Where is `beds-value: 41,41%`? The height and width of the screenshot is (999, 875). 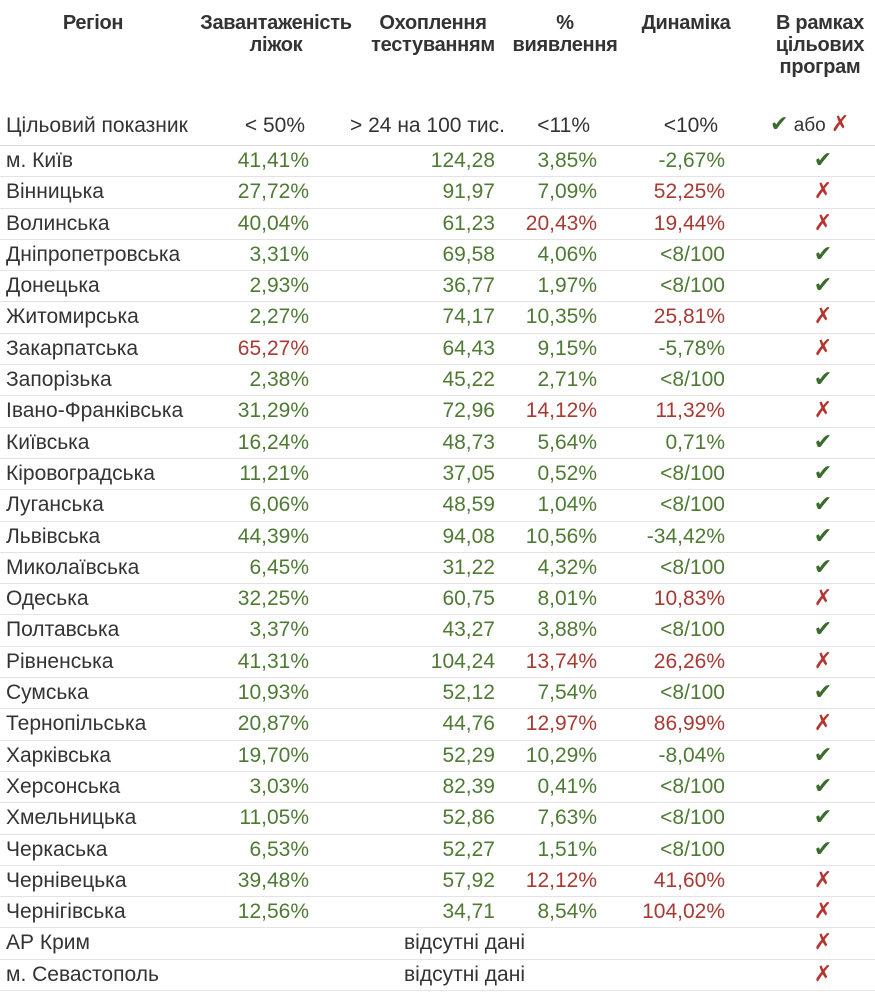
beds-value: 41,41% is located at coordinates (273, 160).